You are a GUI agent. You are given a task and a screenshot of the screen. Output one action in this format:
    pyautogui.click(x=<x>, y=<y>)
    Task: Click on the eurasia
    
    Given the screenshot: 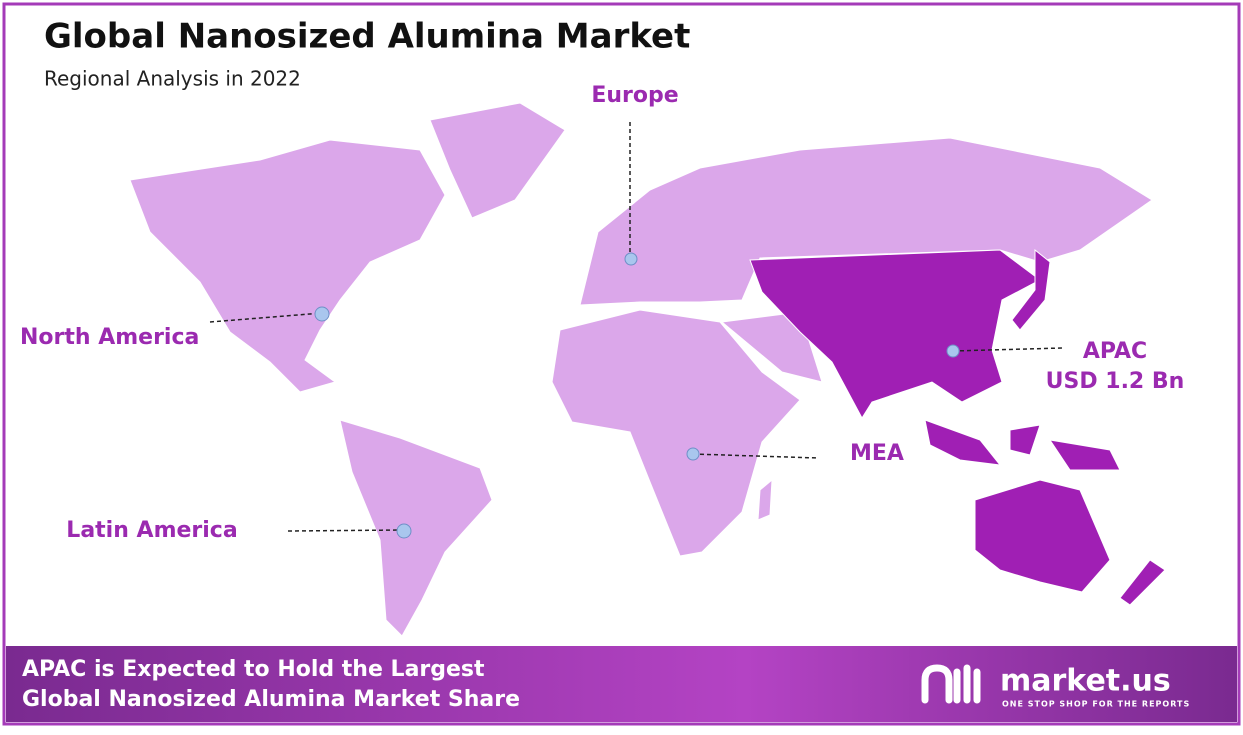 What is the action you would take?
    pyautogui.click(x=866, y=221)
    